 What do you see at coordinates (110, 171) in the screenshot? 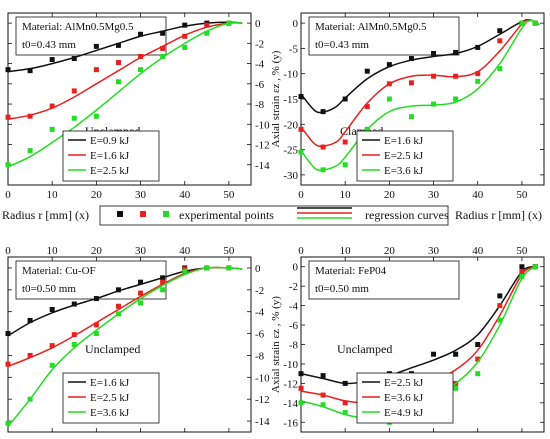
I see `legend-entry: E=2.5 kJ` at bounding box center [110, 171].